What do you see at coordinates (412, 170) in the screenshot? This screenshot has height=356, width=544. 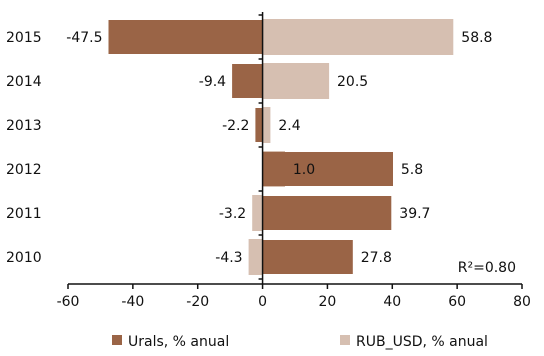 I see `value-label-urals-2012: 5.8` at bounding box center [412, 170].